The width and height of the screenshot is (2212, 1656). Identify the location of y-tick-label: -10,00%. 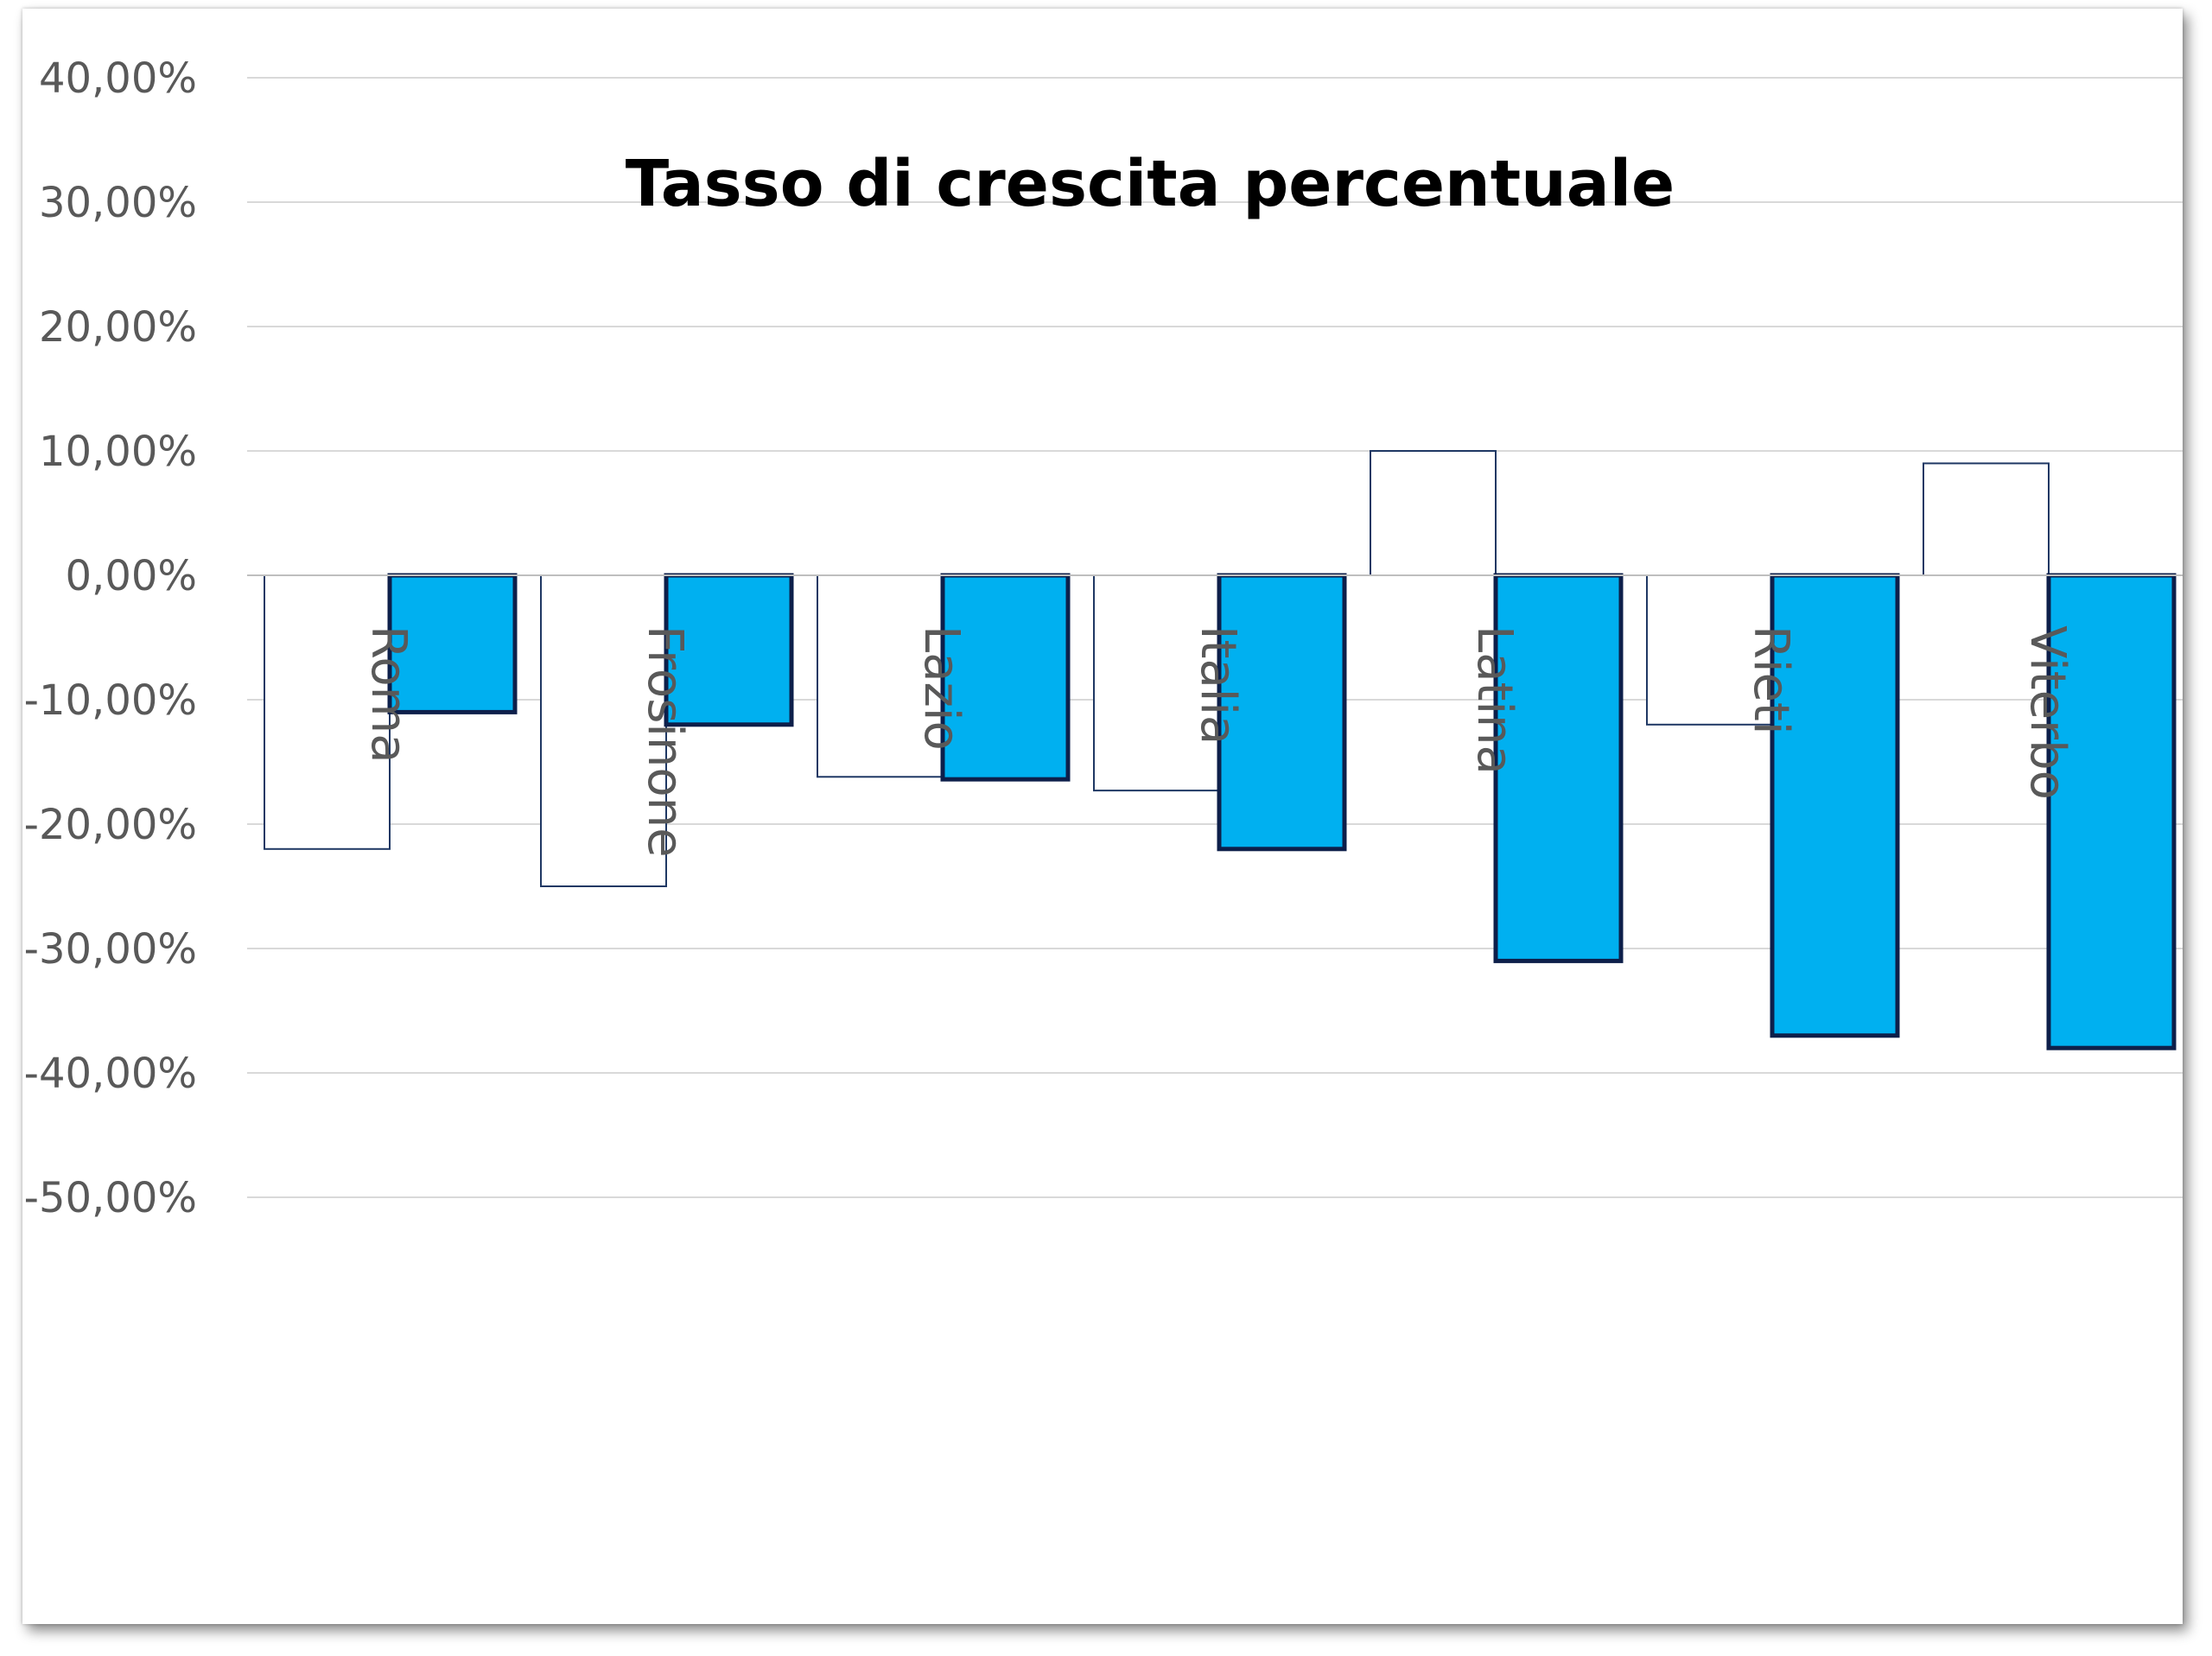
(110, 700).